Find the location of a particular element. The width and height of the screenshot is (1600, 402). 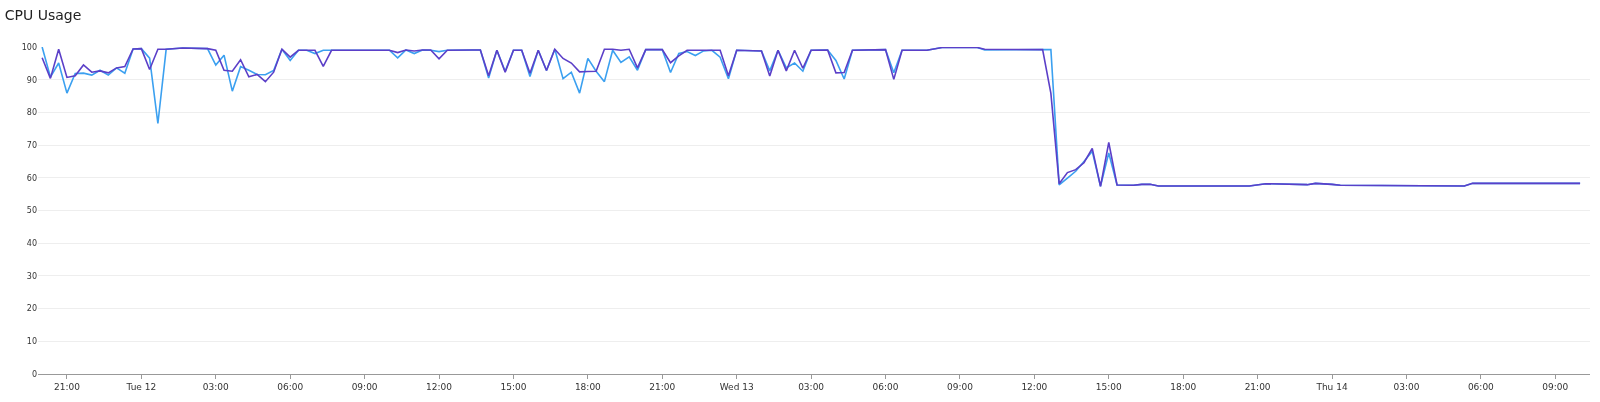

y-tick-label: 10 is located at coordinates (31, 342).